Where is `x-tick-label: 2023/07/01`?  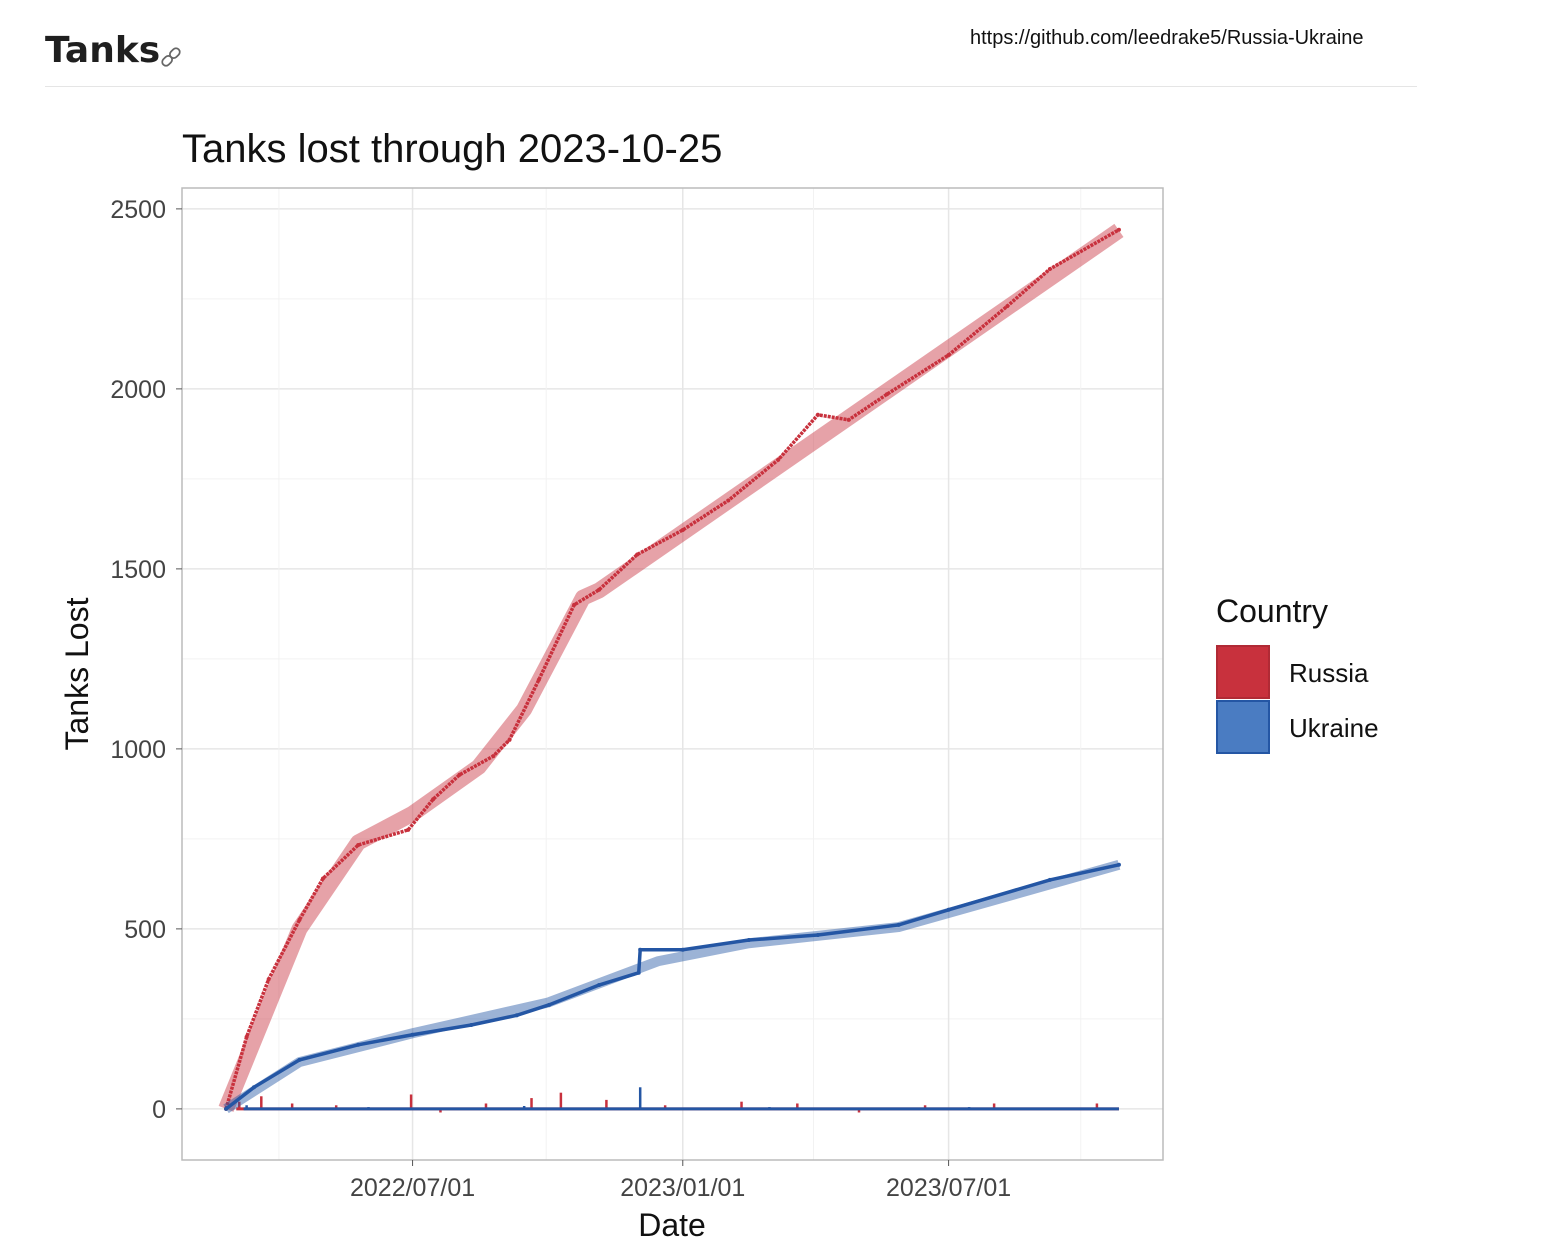
x-tick-label: 2023/07/01 is located at coordinates (948, 1188).